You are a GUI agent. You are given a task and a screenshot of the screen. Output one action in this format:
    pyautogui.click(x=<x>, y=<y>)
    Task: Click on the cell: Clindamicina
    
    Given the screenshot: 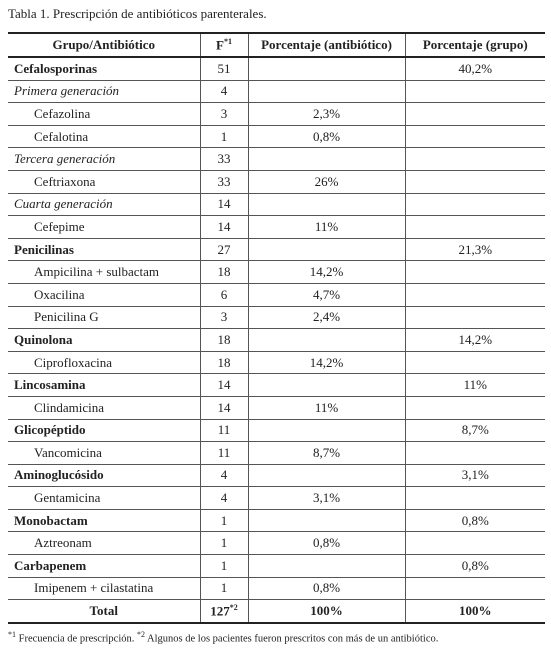 What is the action you would take?
    pyautogui.click(x=104, y=408)
    